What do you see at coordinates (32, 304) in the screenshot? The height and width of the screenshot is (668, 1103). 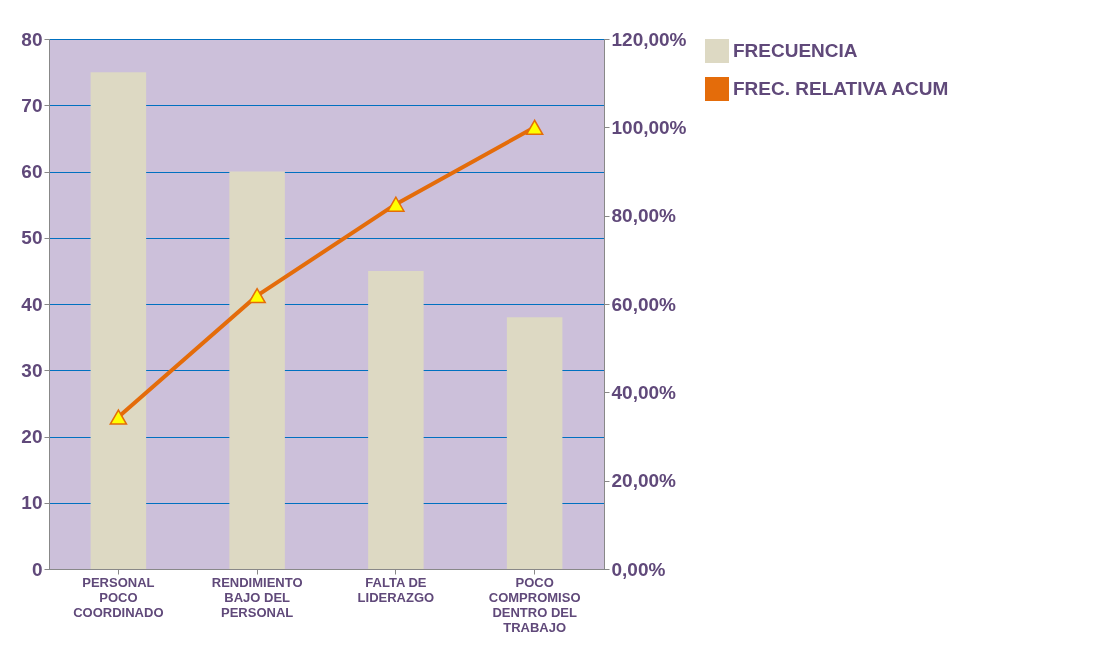 I see `y-tick-label: 40` at bounding box center [32, 304].